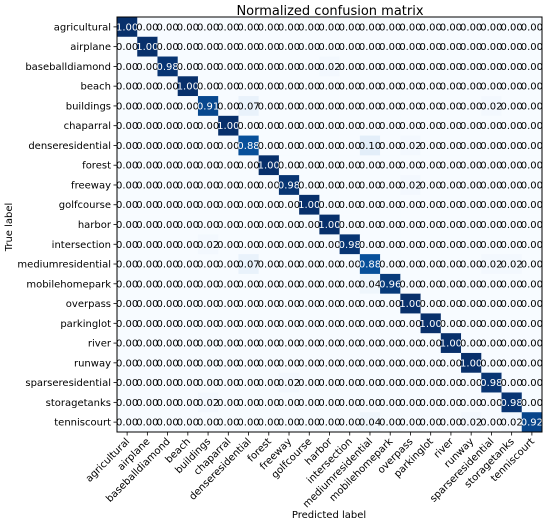 Image resolution: width=550 pixels, height=523 pixels. I want to click on y-tick-label: denseresidential, so click(69, 146).